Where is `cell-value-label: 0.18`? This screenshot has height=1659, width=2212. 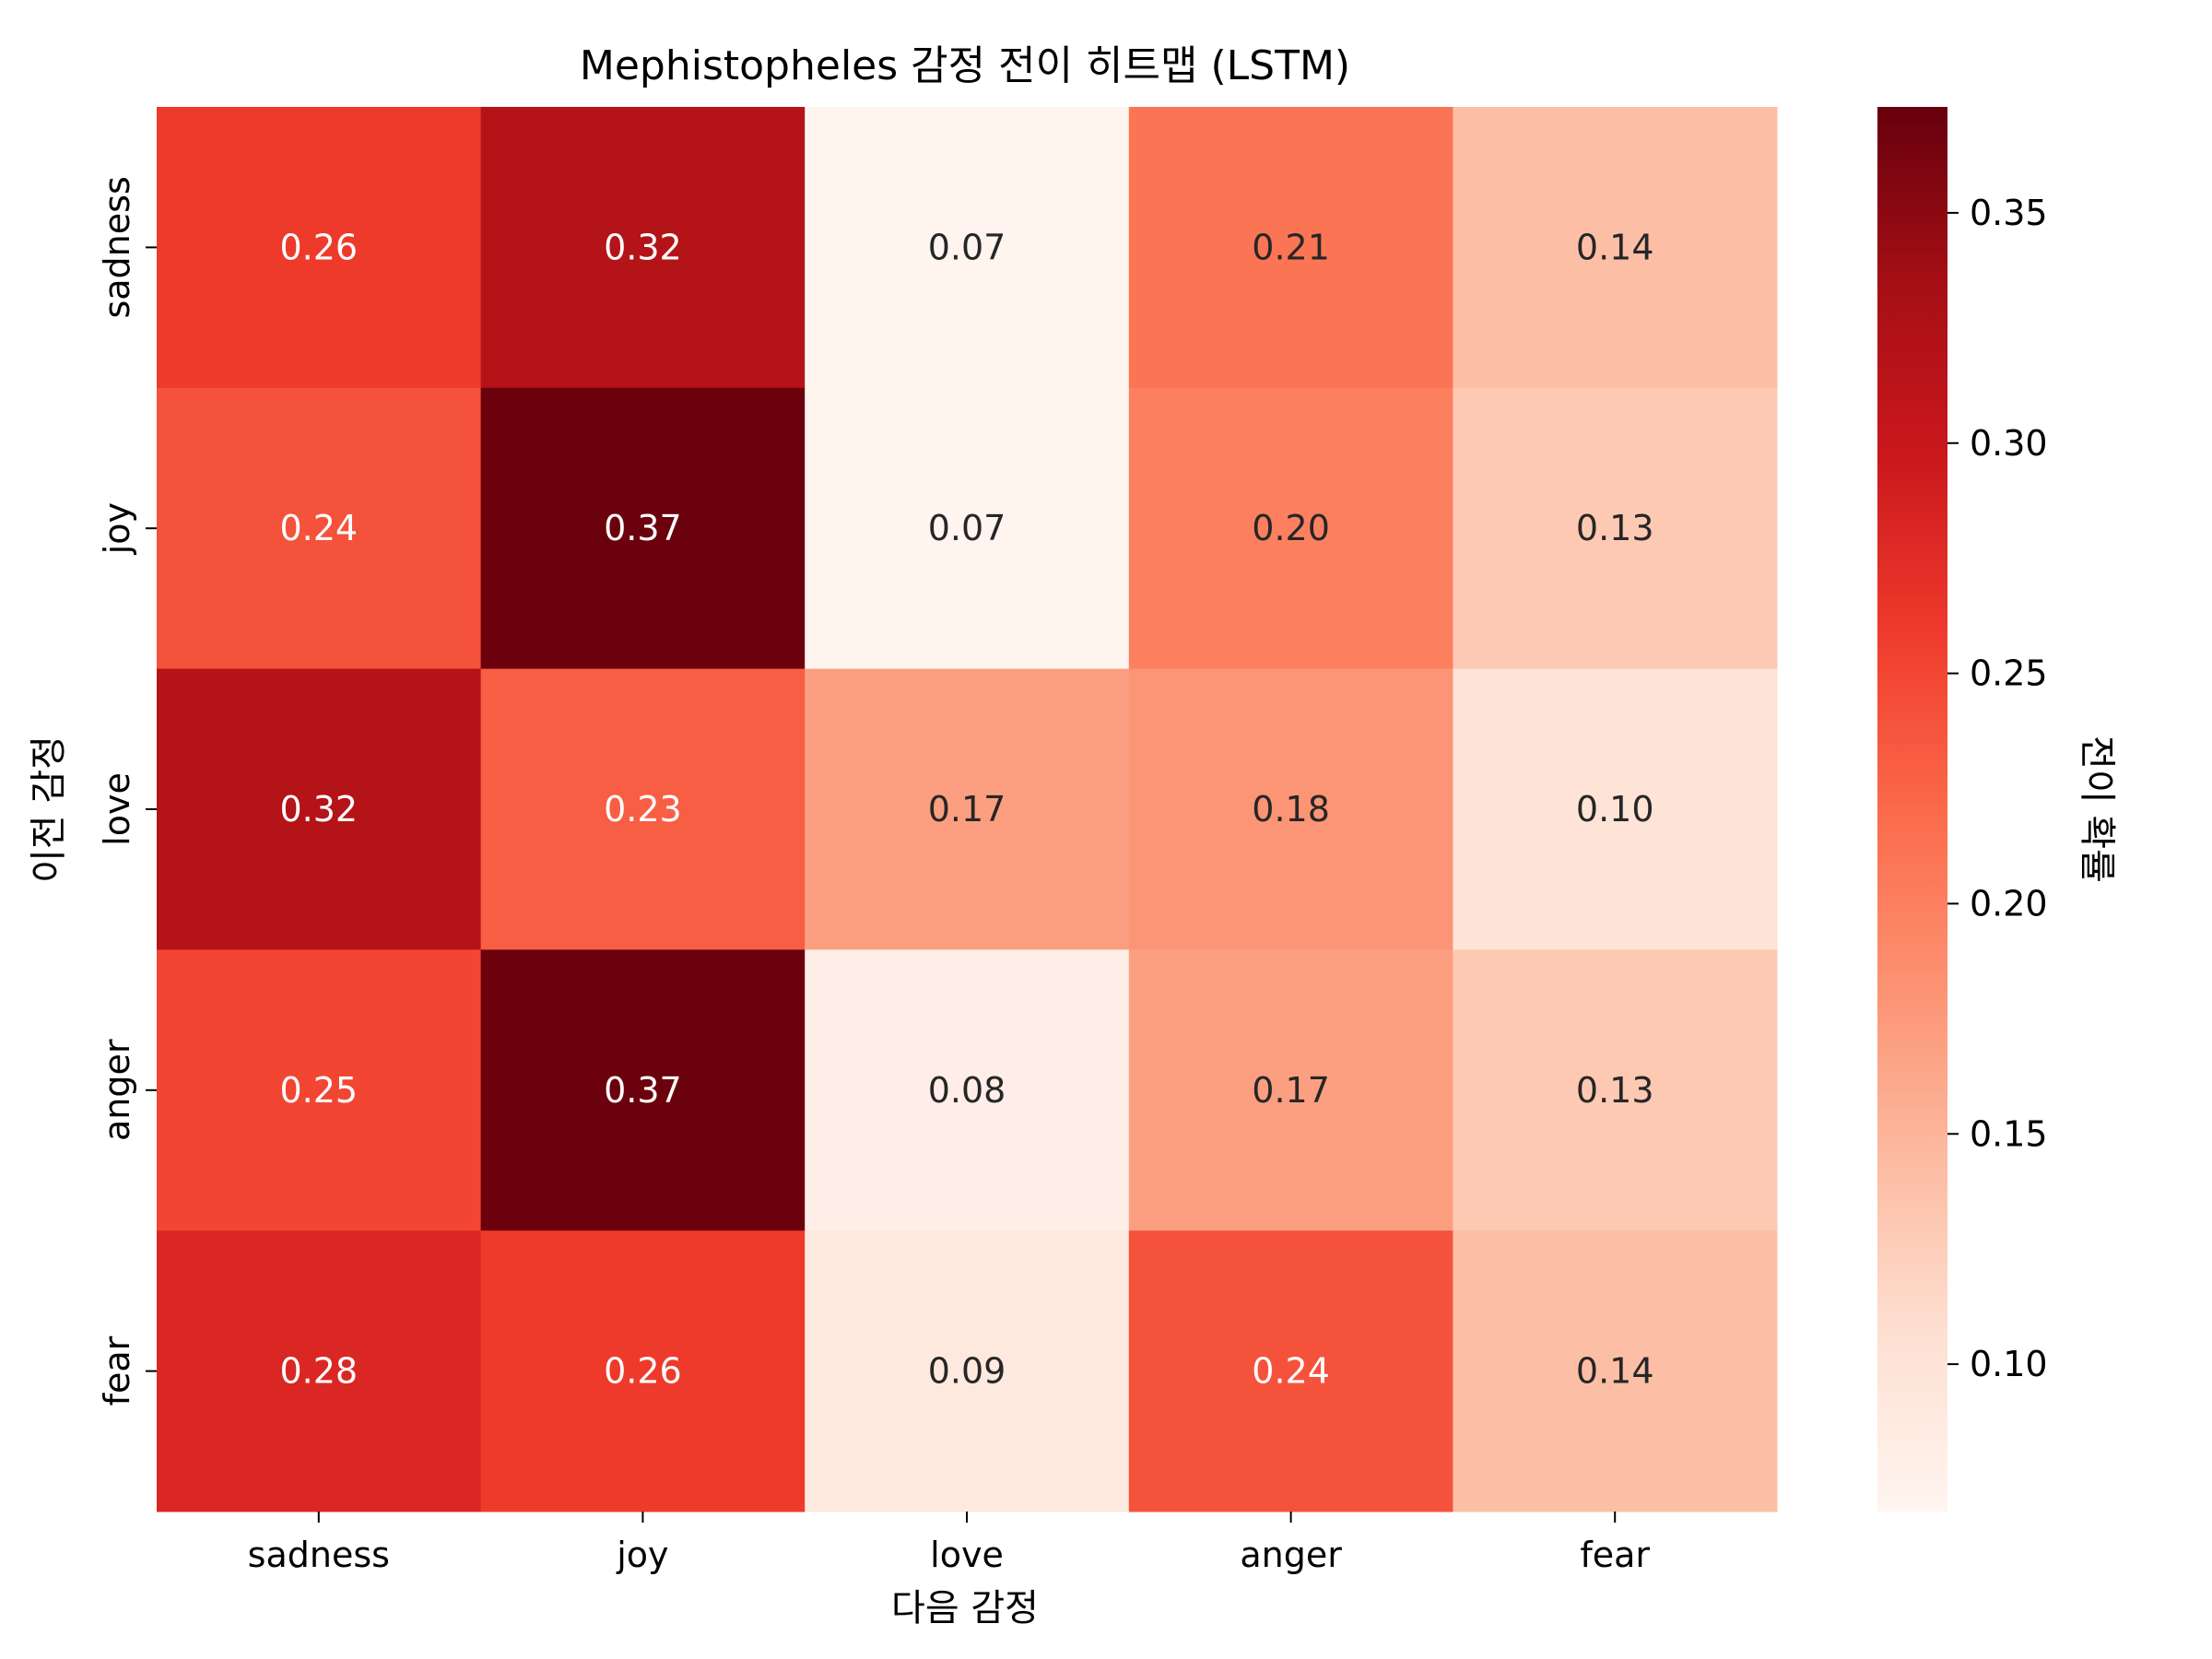
cell-value-label: 0.18 is located at coordinates (1291, 809).